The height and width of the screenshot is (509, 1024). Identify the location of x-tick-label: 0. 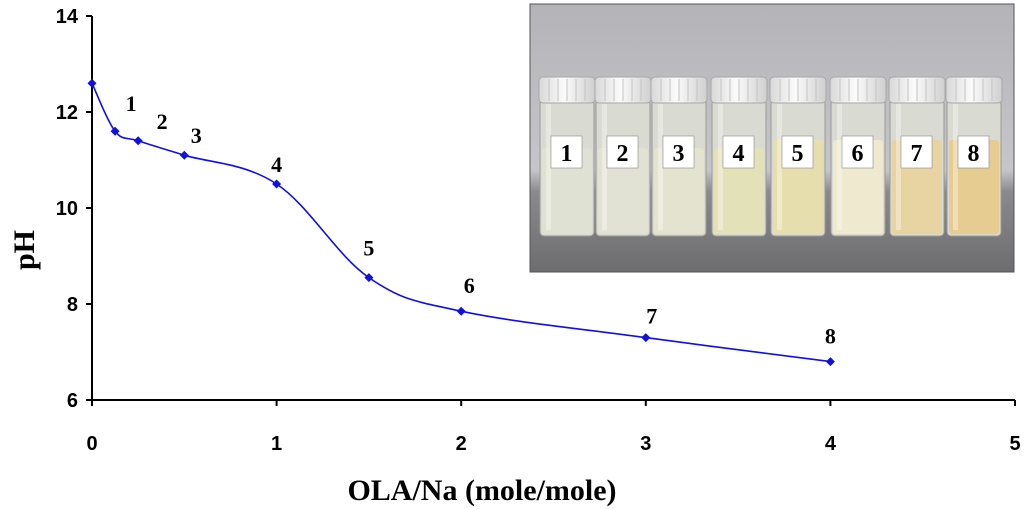
(91, 444).